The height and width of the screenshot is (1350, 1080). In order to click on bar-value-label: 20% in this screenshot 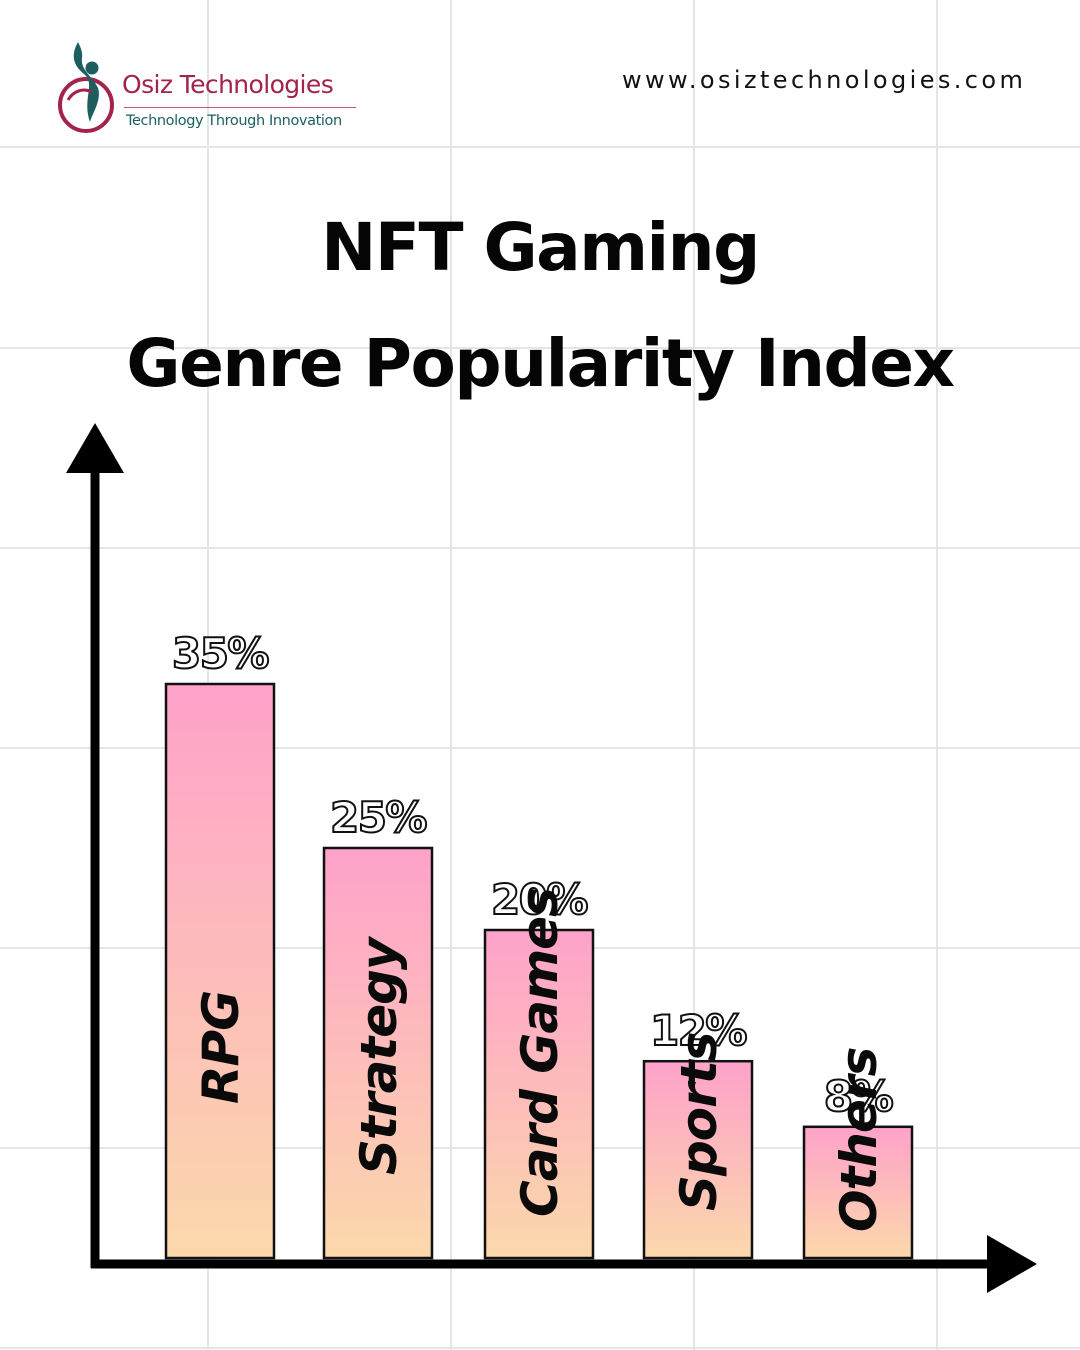, I will do `click(539, 899)`.